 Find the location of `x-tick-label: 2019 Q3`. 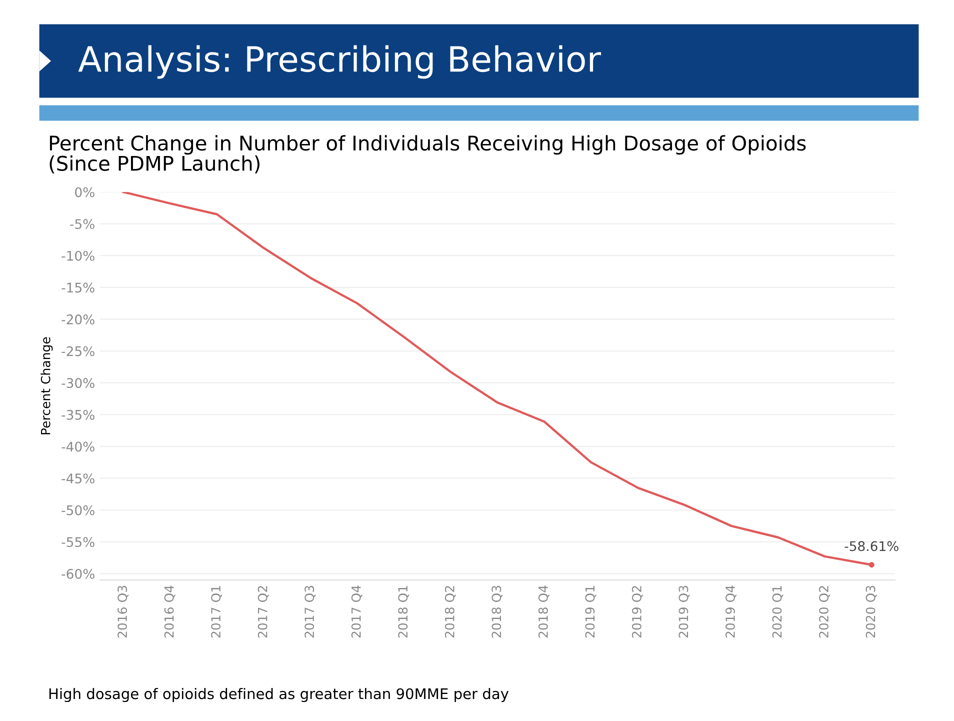

x-tick-label: 2019 Q3 is located at coordinates (684, 612).